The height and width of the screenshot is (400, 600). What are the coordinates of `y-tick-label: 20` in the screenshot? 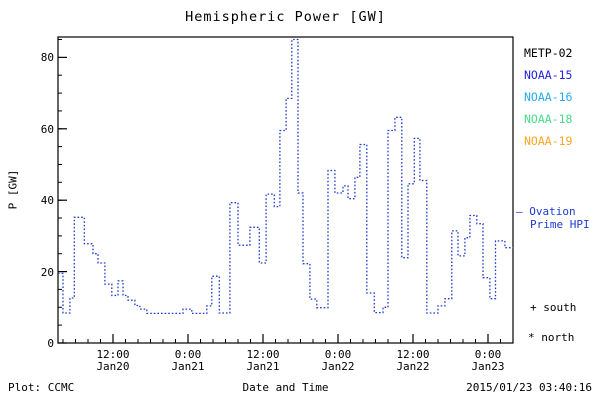 It's located at (47, 272).